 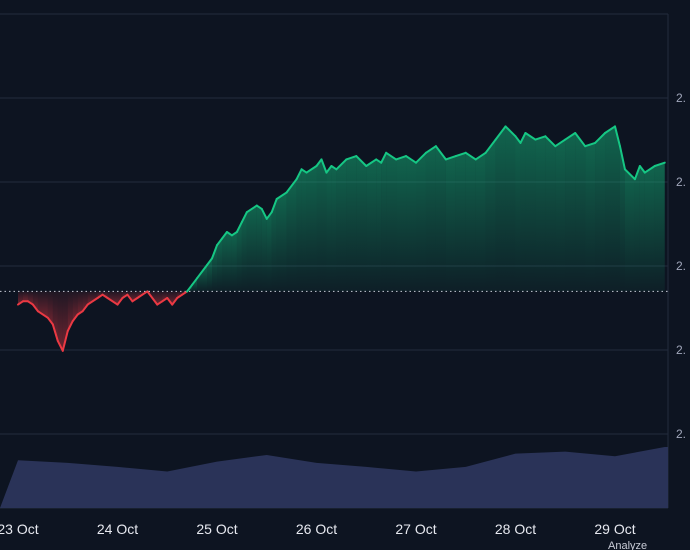 I want to click on y-tick-label-3: 2., so click(x=681, y=350).